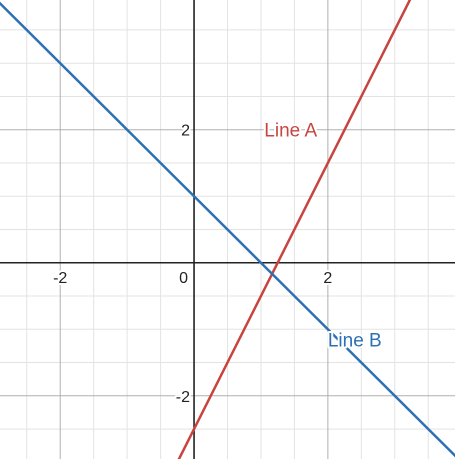 This screenshot has height=459, width=455. Describe the element at coordinates (183, 397) in the screenshot. I see `y-tick-label: -2` at that location.